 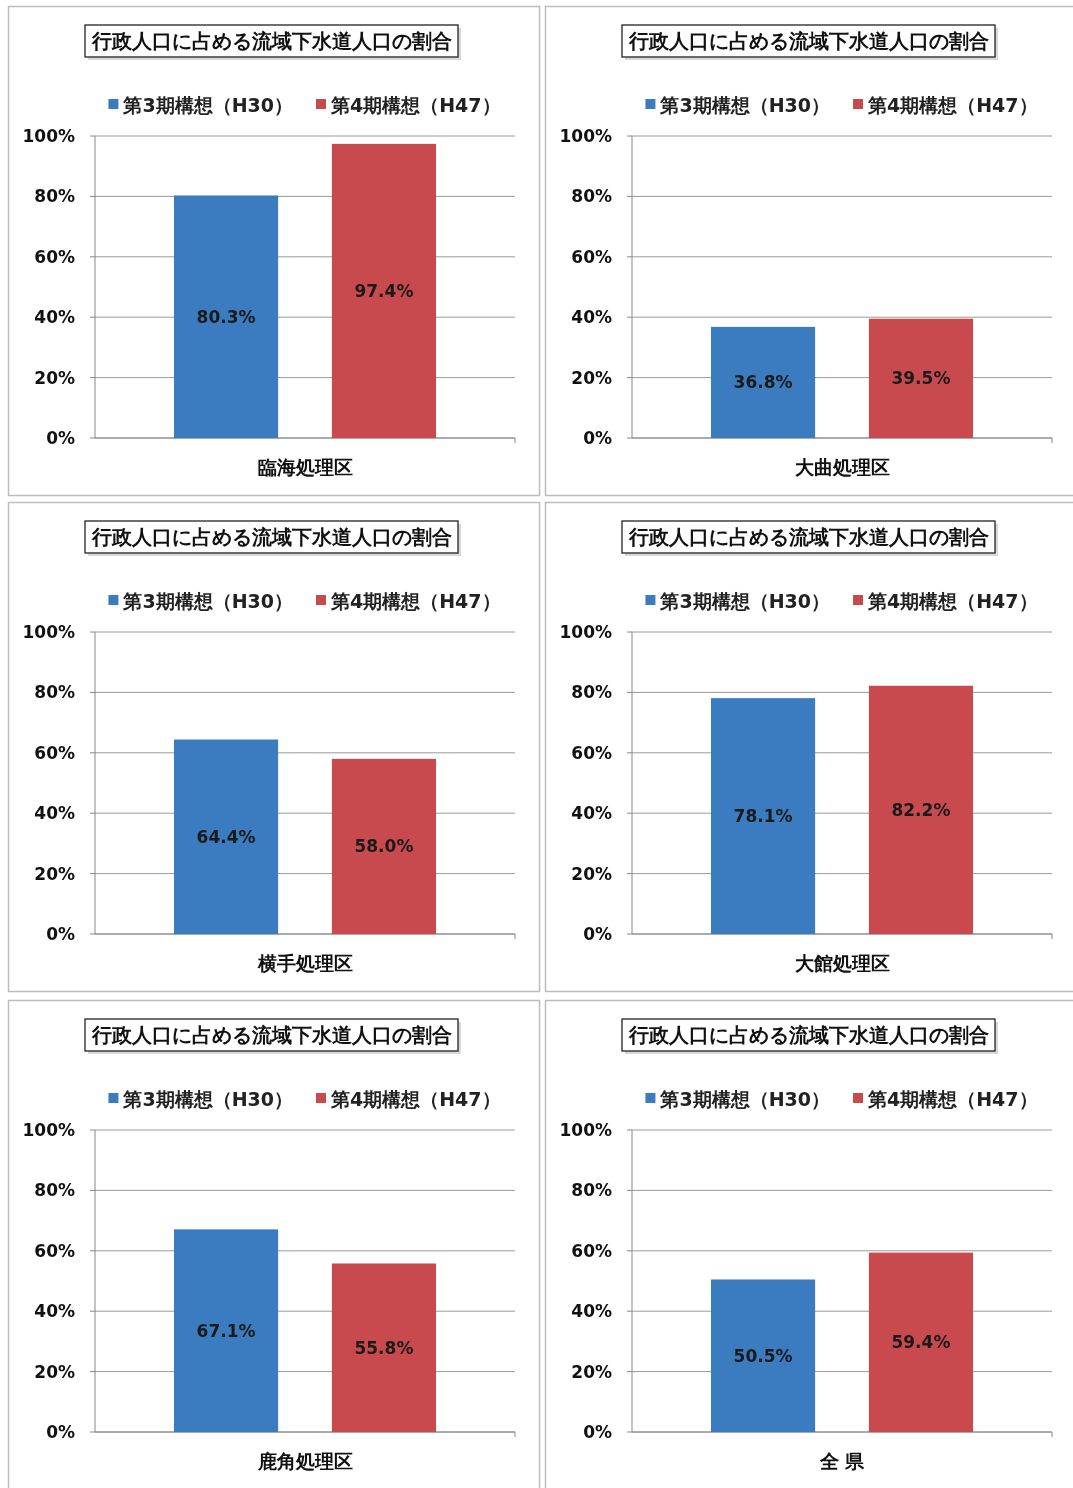 What do you see at coordinates (921, 809) in the screenshot?
I see `data-label: 82.2%` at bounding box center [921, 809].